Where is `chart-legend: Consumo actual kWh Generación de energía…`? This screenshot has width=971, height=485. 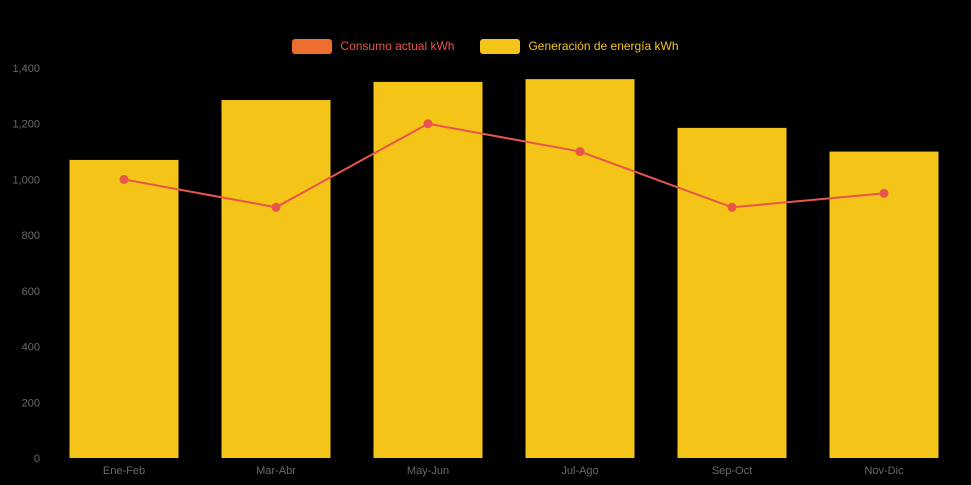 chart-legend: Consumo actual kWh Generación de energía… is located at coordinates (485, 46).